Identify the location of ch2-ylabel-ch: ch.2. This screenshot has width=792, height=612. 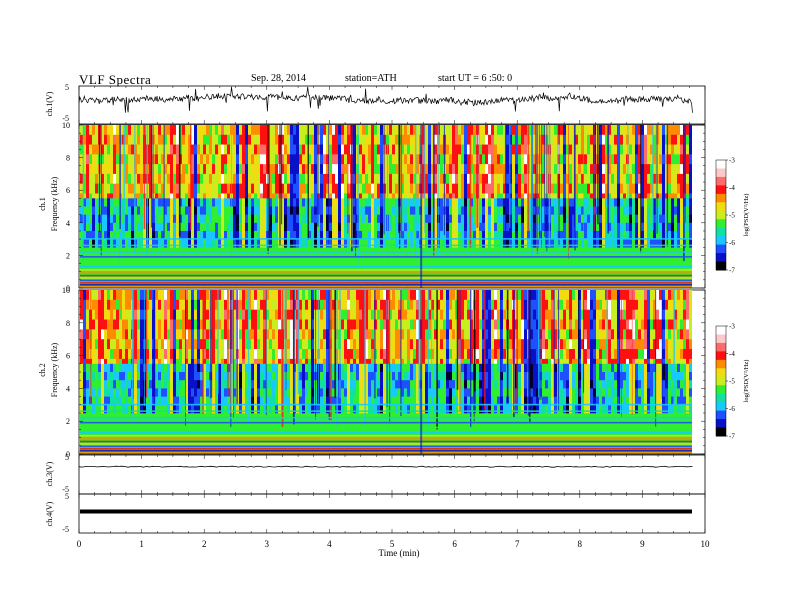
(42, 370).